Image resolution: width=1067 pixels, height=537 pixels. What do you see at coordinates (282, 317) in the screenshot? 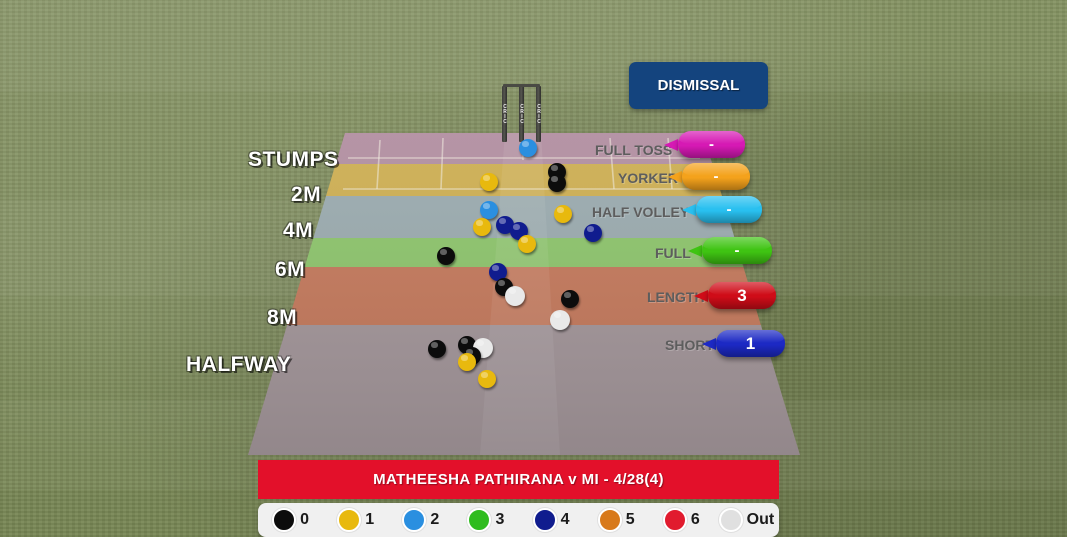
I see `distance-label-8m: 8M` at bounding box center [282, 317].